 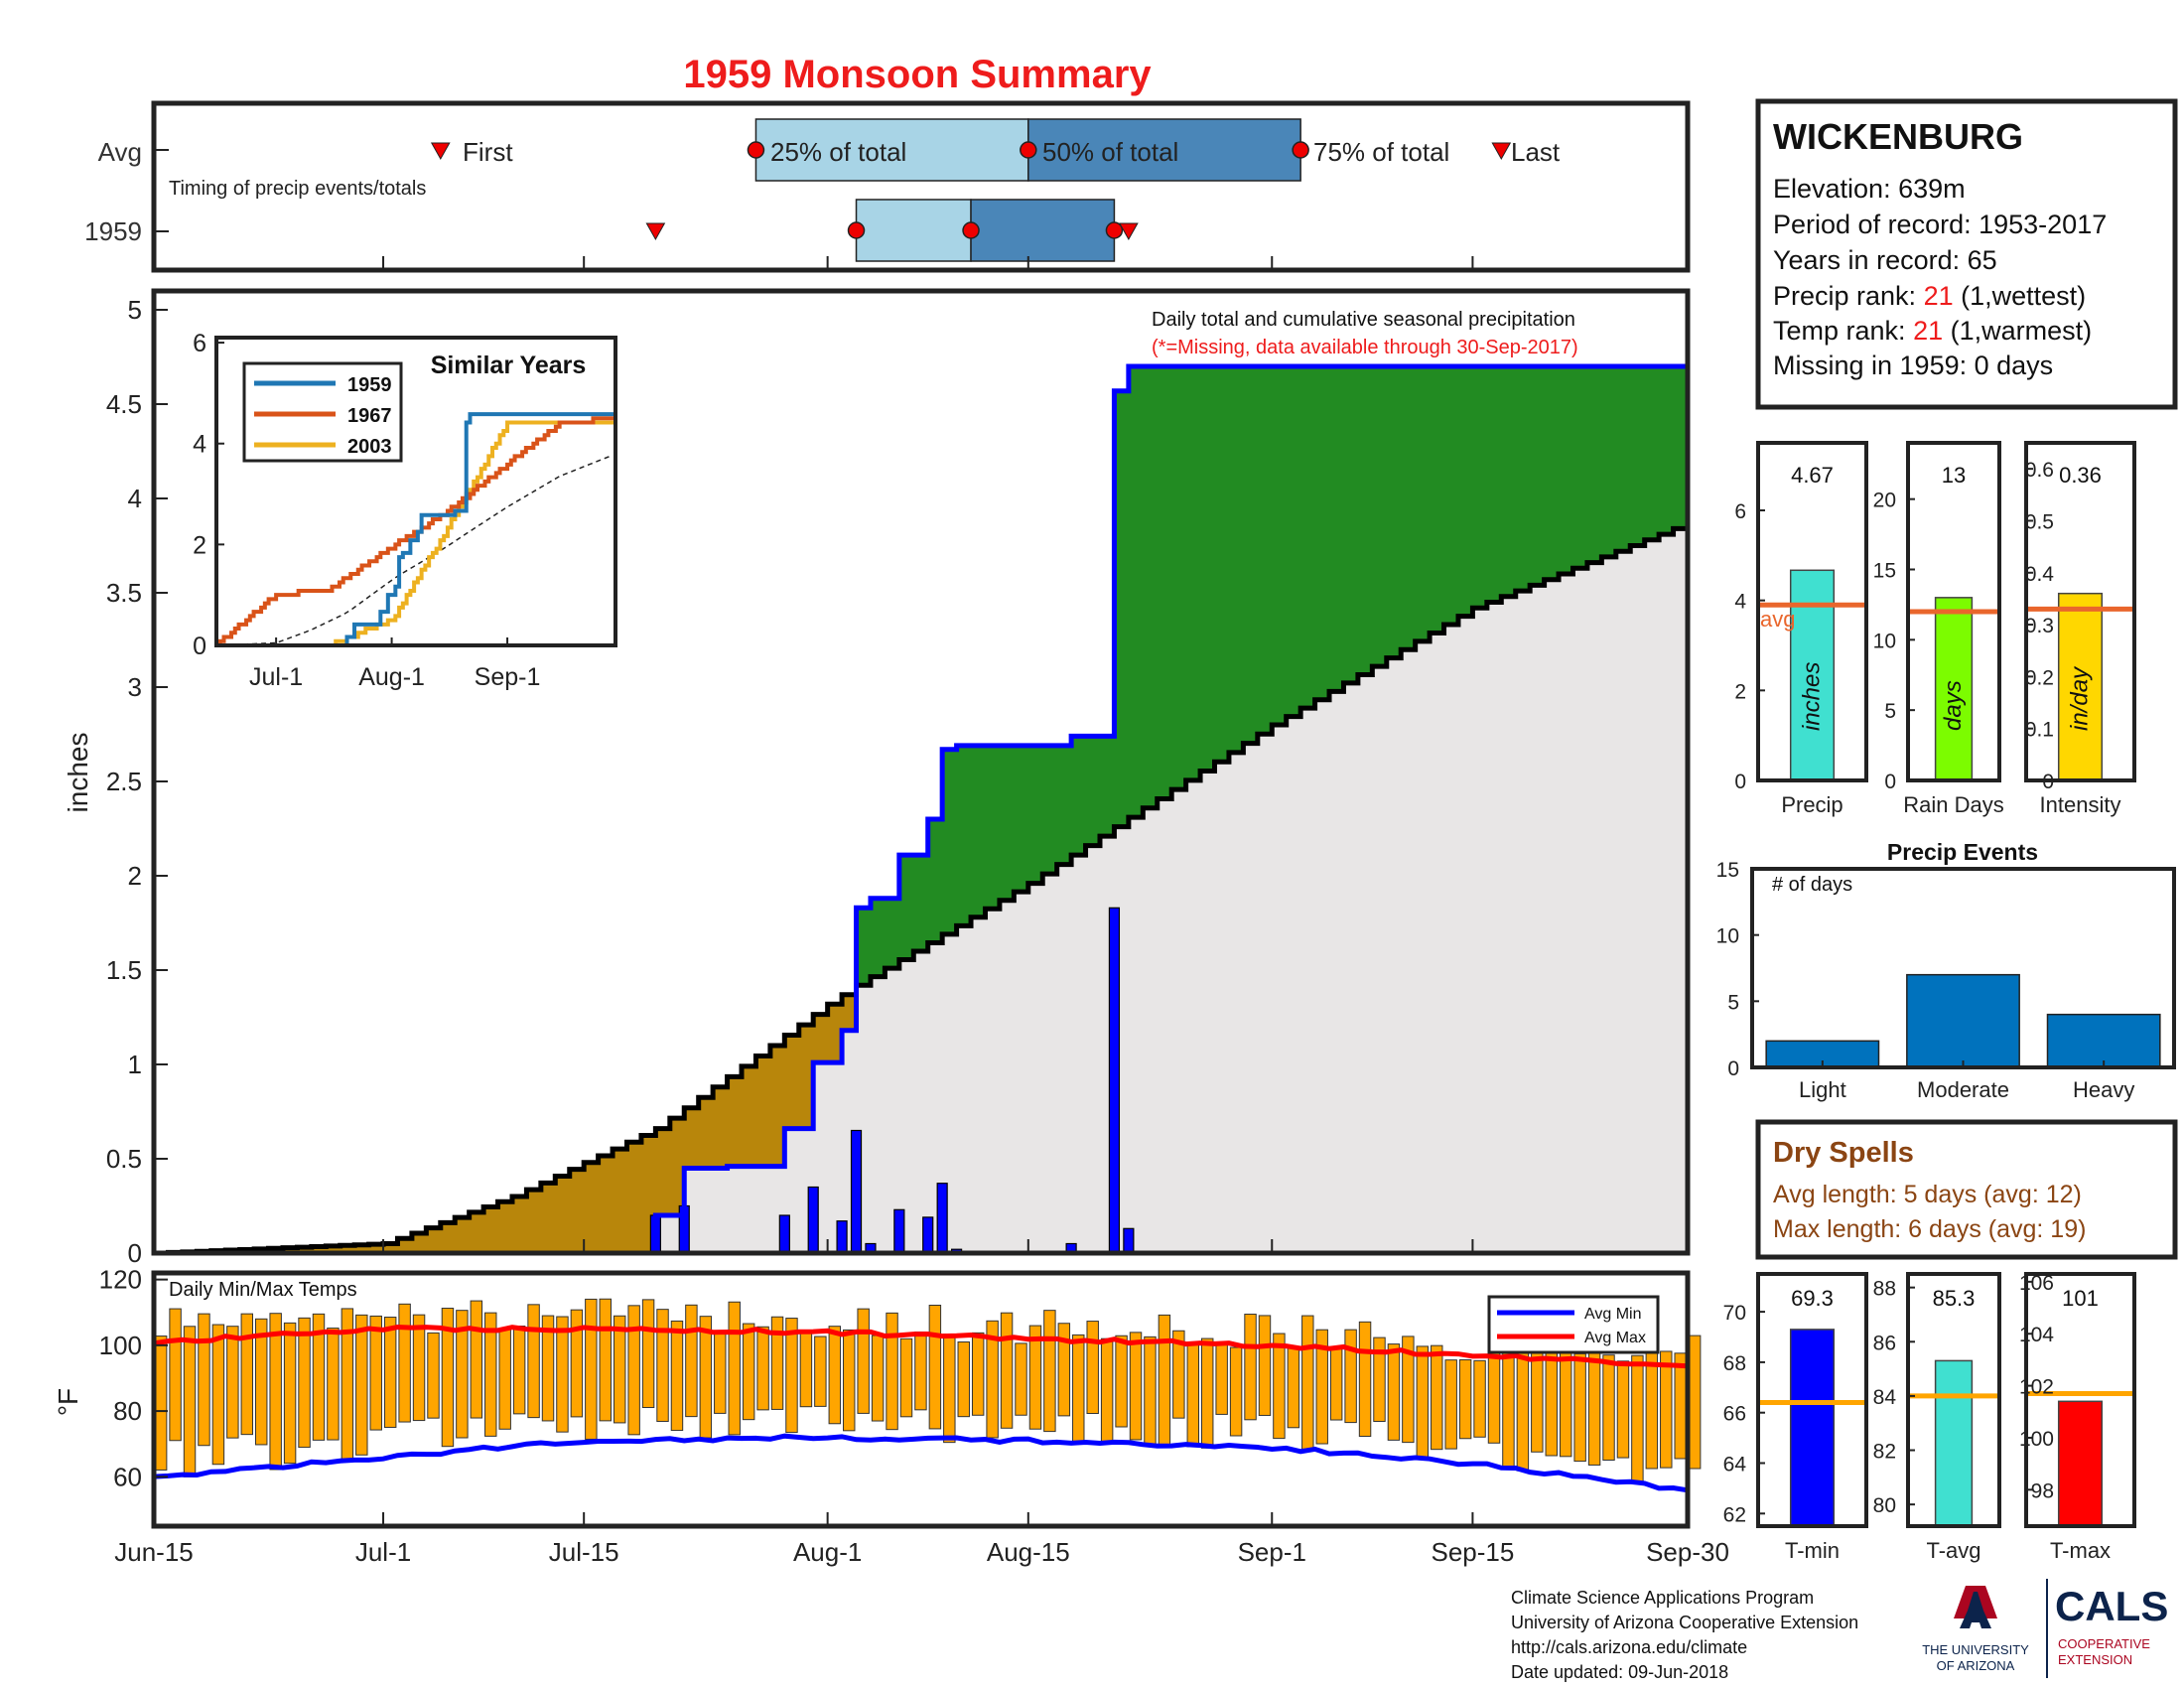 What do you see at coordinates (1662, 1598) in the screenshot?
I see `footer-line-1: Climate Science Applications Program` at bounding box center [1662, 1598].